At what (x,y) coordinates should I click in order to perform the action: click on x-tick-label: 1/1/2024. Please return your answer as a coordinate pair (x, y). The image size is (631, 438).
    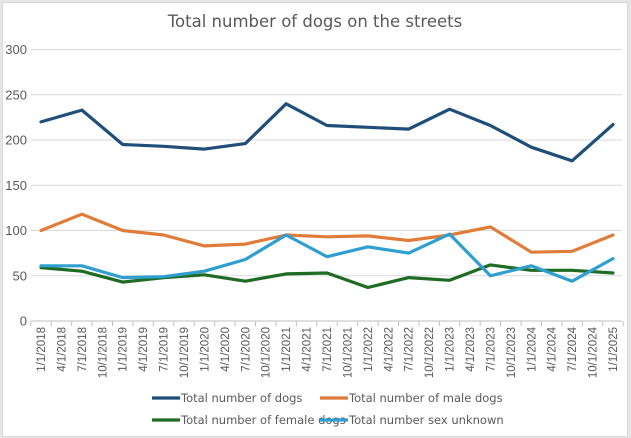
    Looking at the image, I should click on (532, 348).